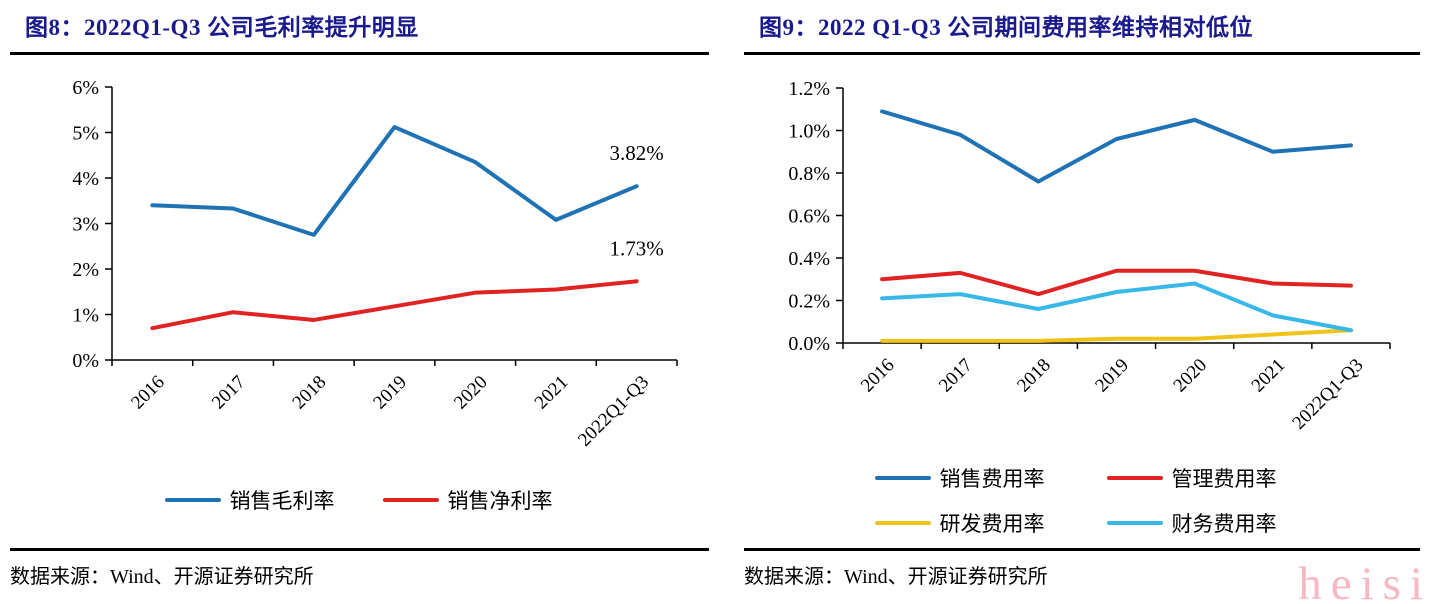  I want to click on figure-title-block: 图9：2022 Q1-Q3 公司期间费用率维持相对低位, so click(1082, 32).